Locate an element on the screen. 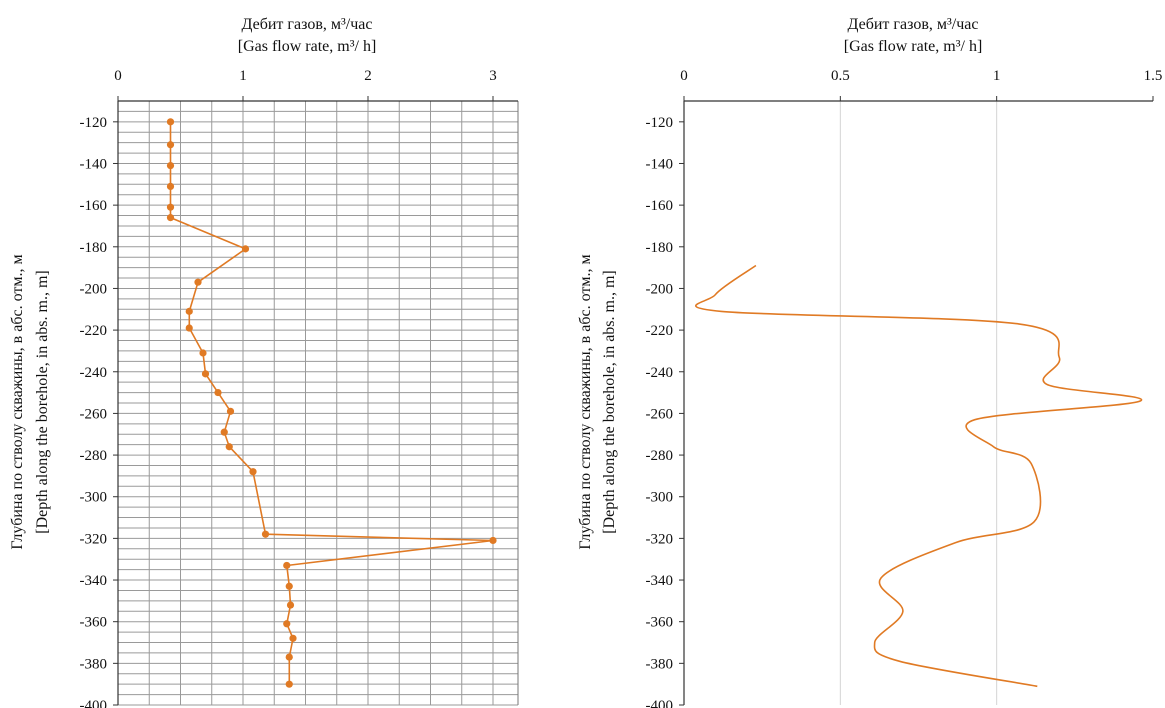 The height and width of the screenshot is (708, 1165). x-tick-label: 2 is located at coordinates (368, 76).